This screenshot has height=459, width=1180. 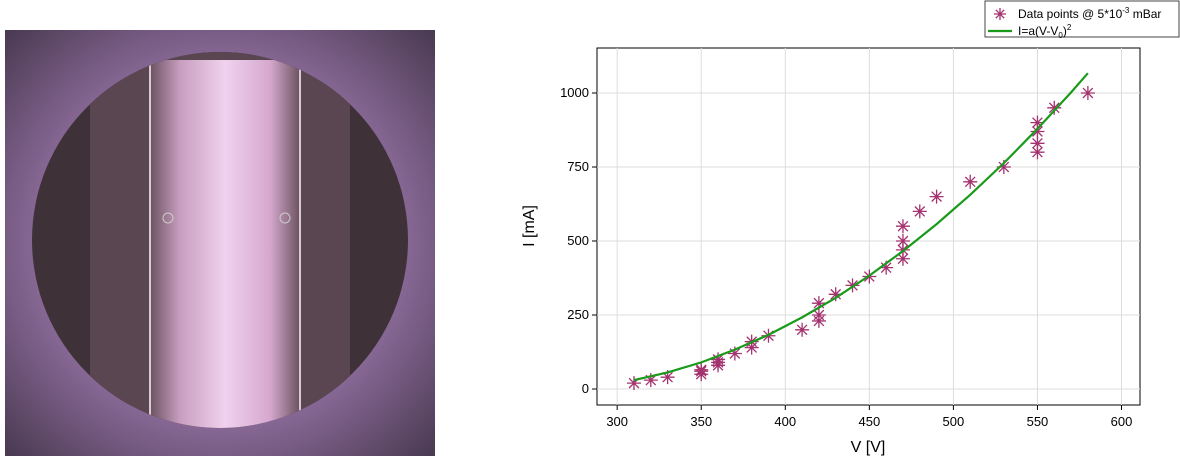 I want to click on x-tick-label: 300, so click(x=617, y=421).